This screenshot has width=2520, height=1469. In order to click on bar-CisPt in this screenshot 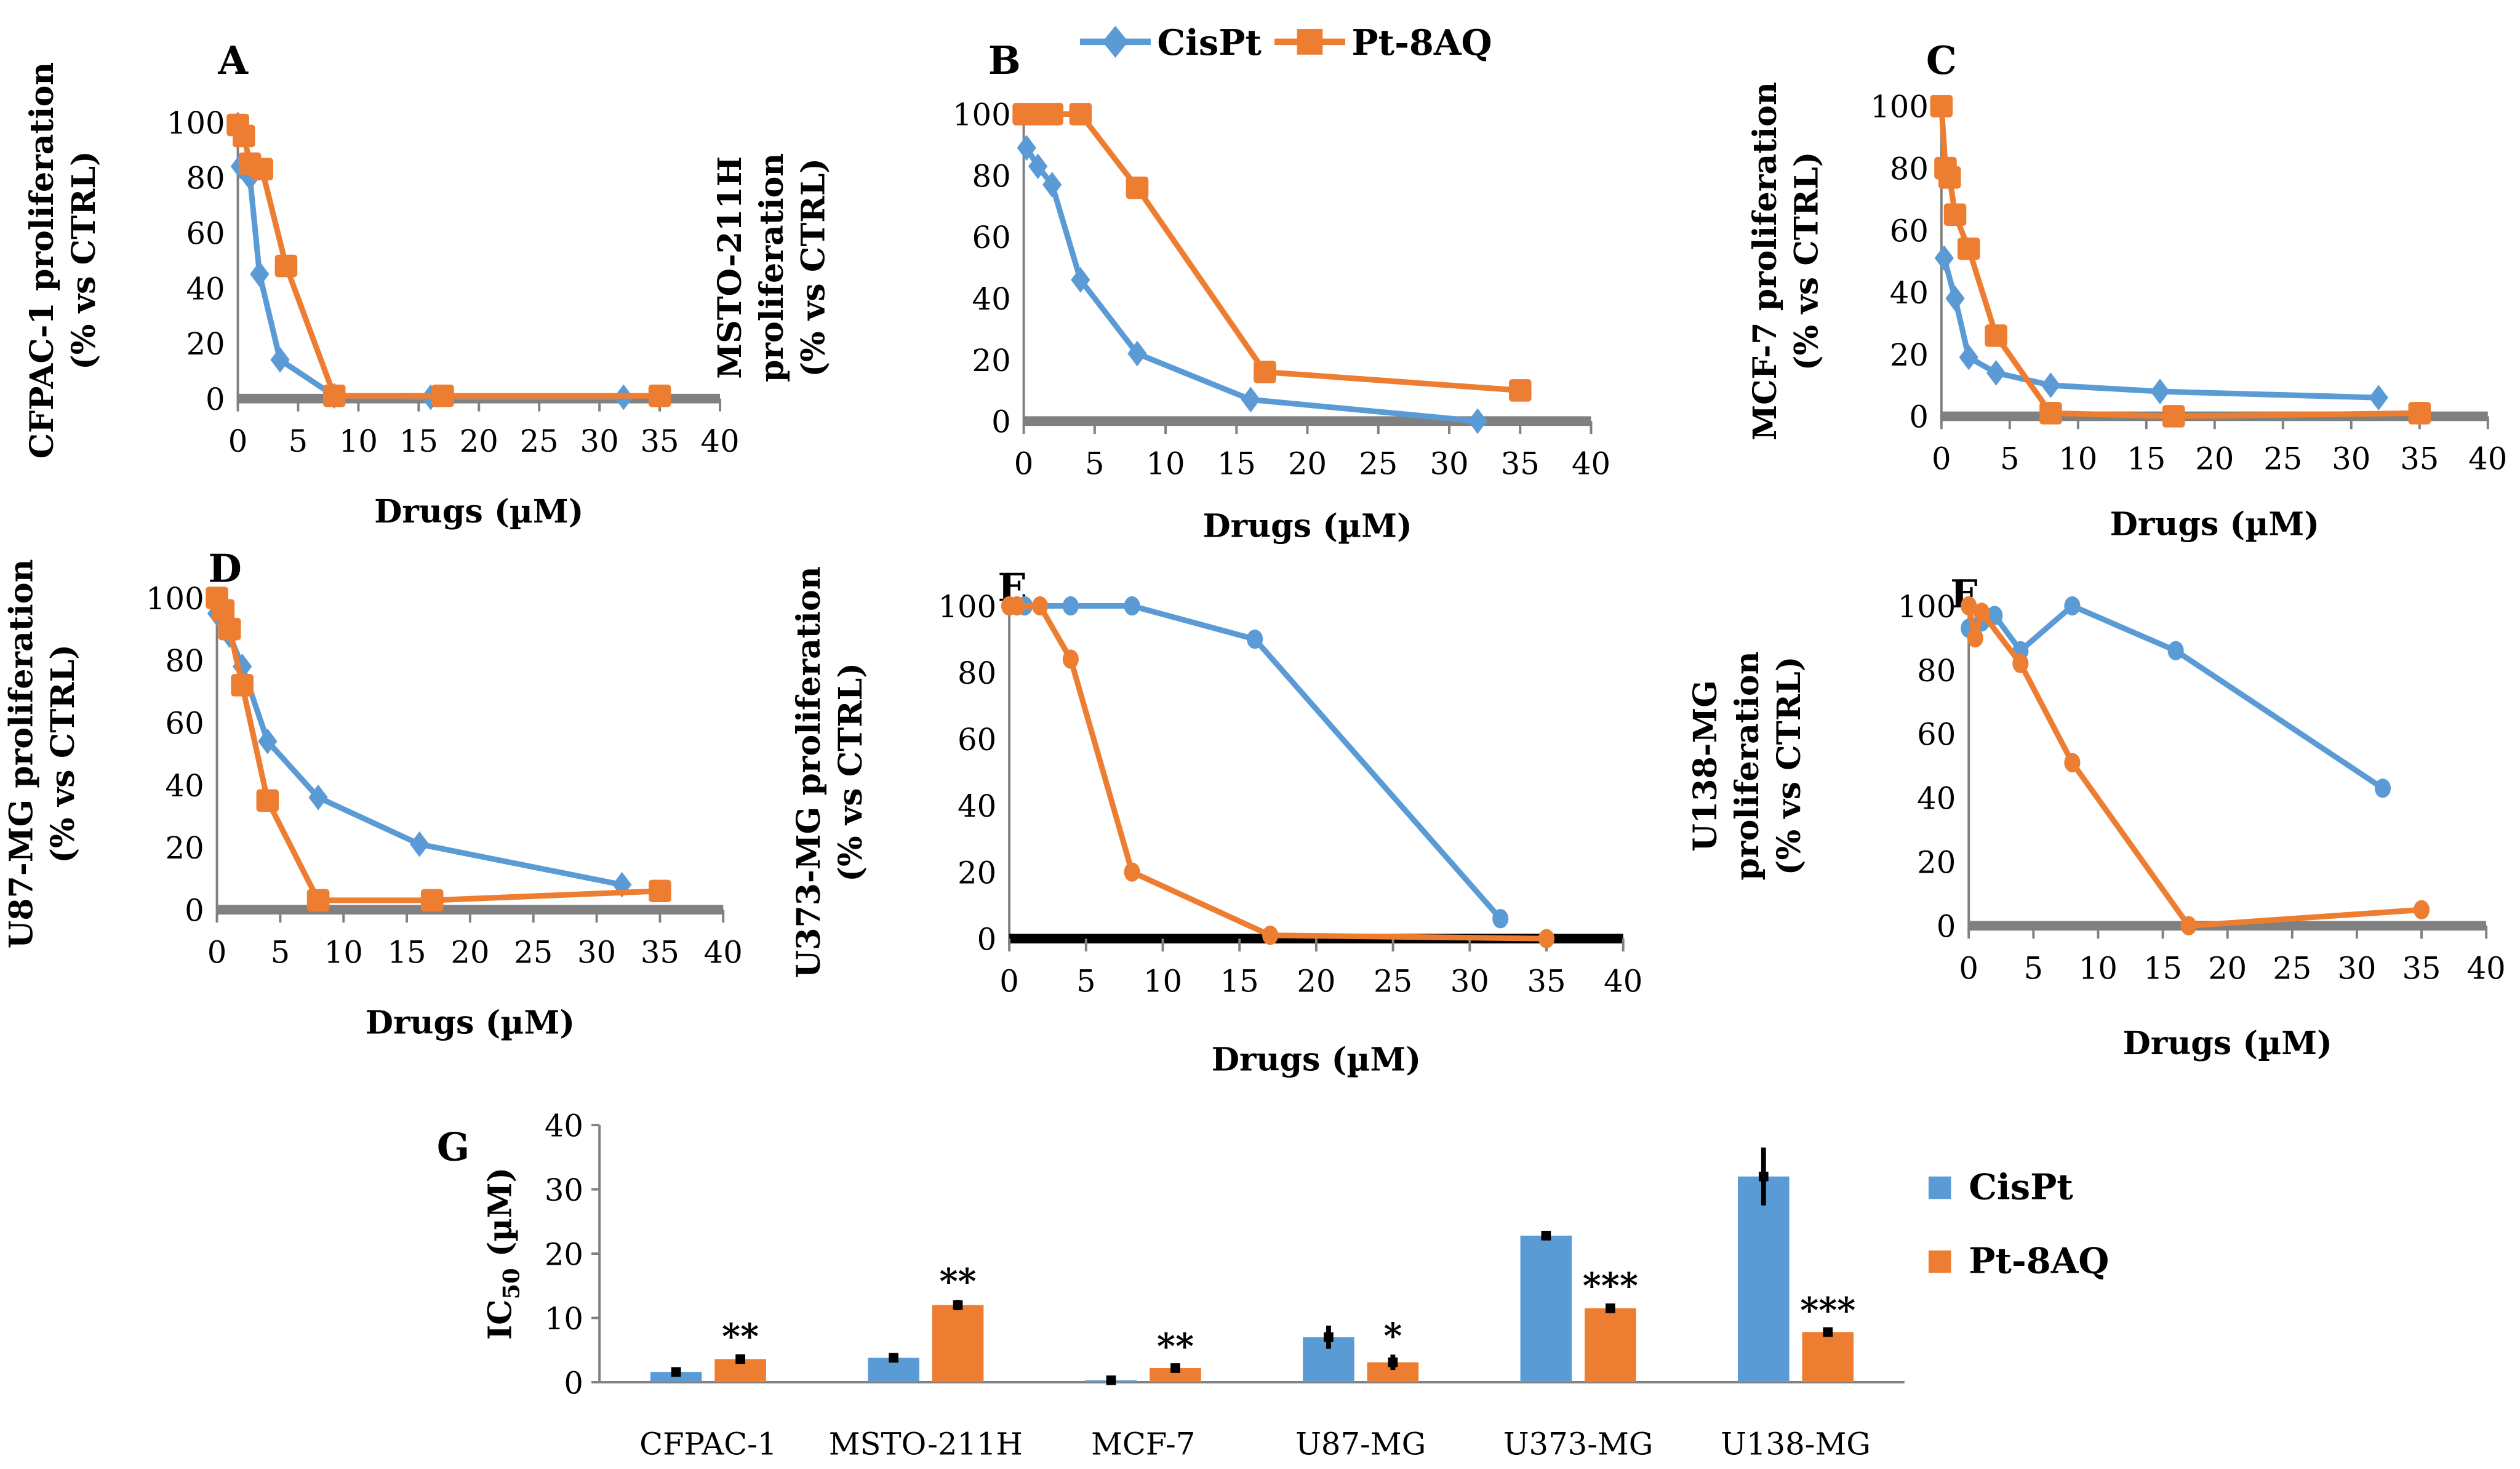, I will do `click(1546, 1309)`.